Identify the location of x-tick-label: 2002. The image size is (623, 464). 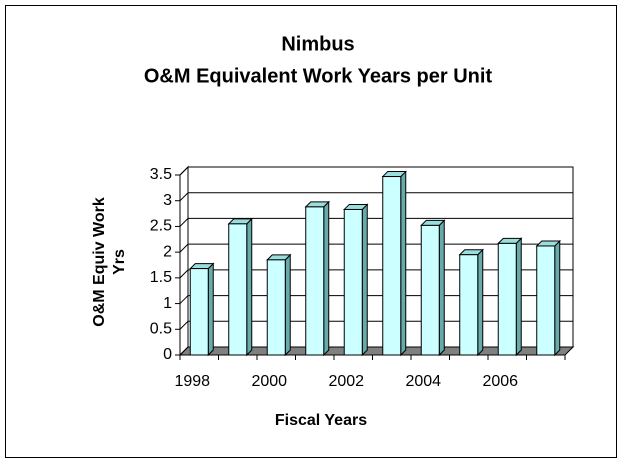
(346, 381).